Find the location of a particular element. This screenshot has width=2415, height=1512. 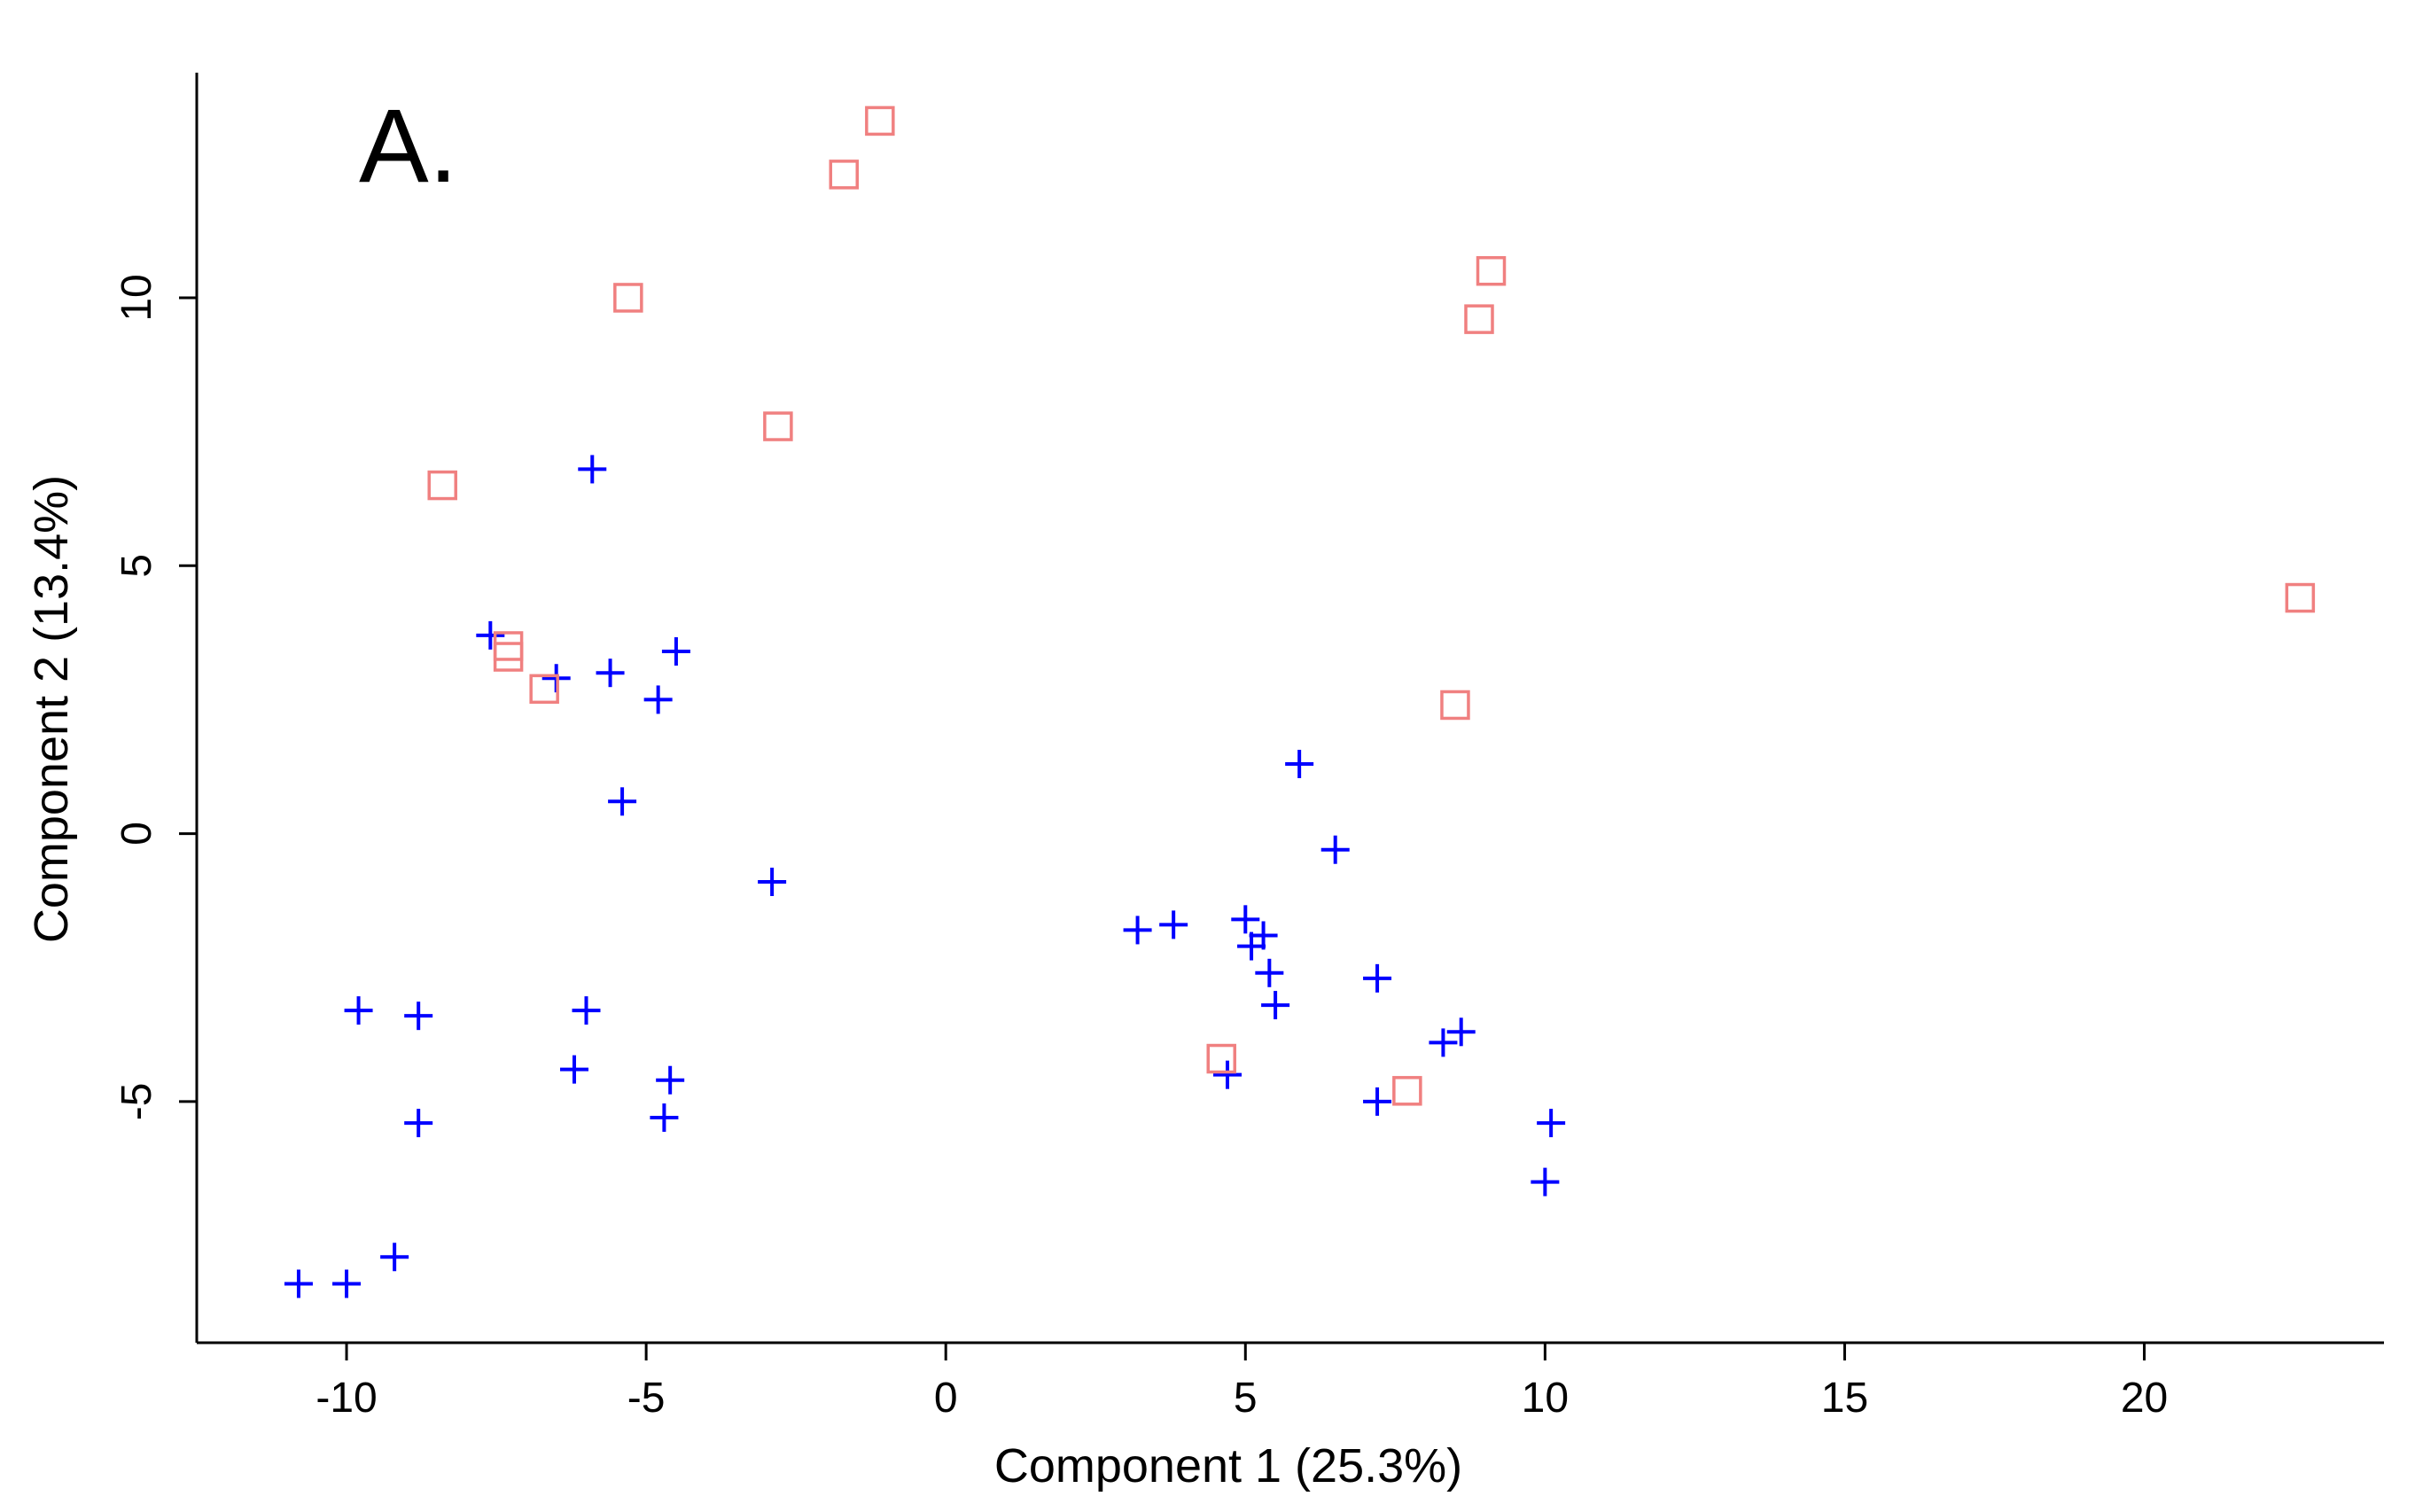

x-tick-label: 20 is located at coordinates (2145, 1398).